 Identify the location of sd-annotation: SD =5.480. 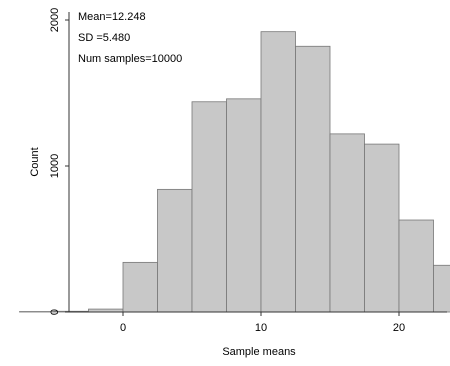
(104, 38).